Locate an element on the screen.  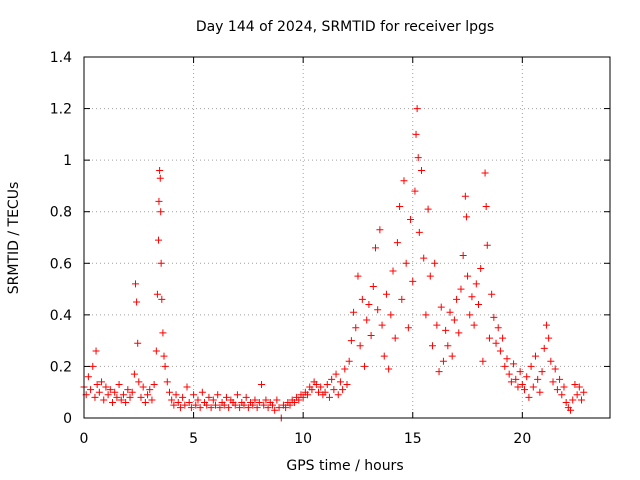
y-tick-label: 1.2 is located at coordinates (61, 110).